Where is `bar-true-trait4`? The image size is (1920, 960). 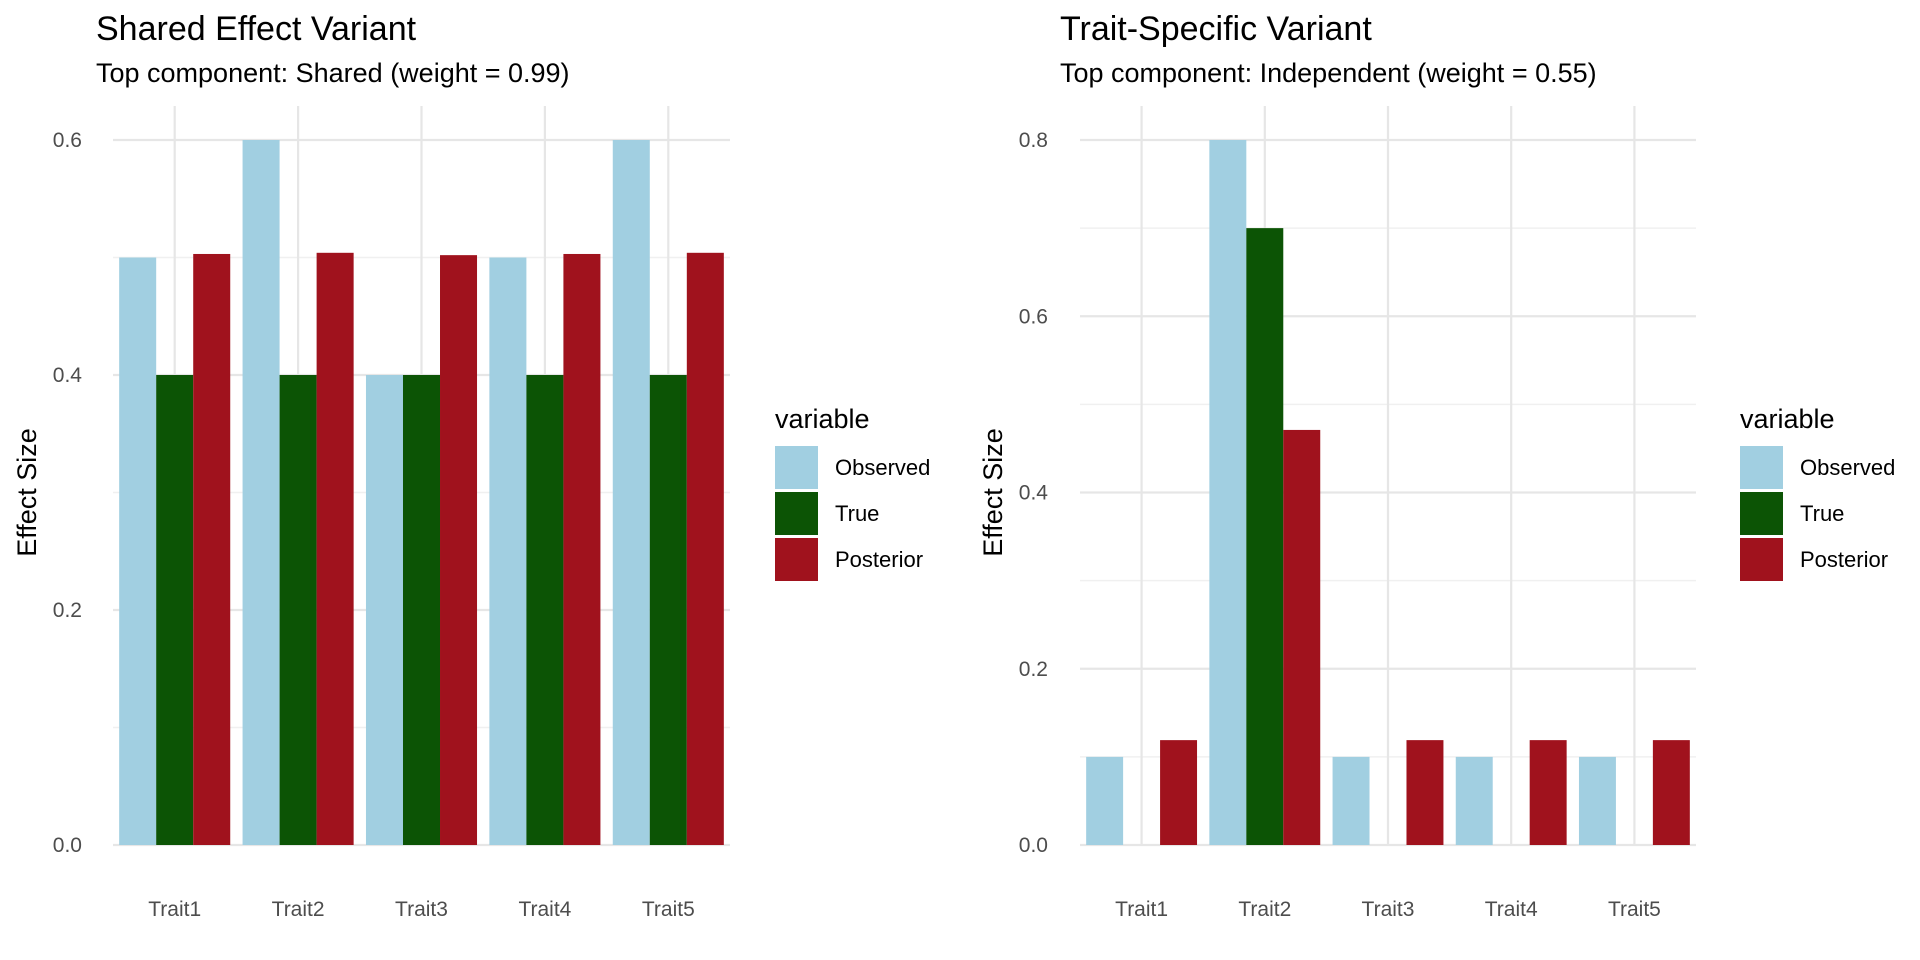
bar-true-trait4 is located at coordinates (545, 610).